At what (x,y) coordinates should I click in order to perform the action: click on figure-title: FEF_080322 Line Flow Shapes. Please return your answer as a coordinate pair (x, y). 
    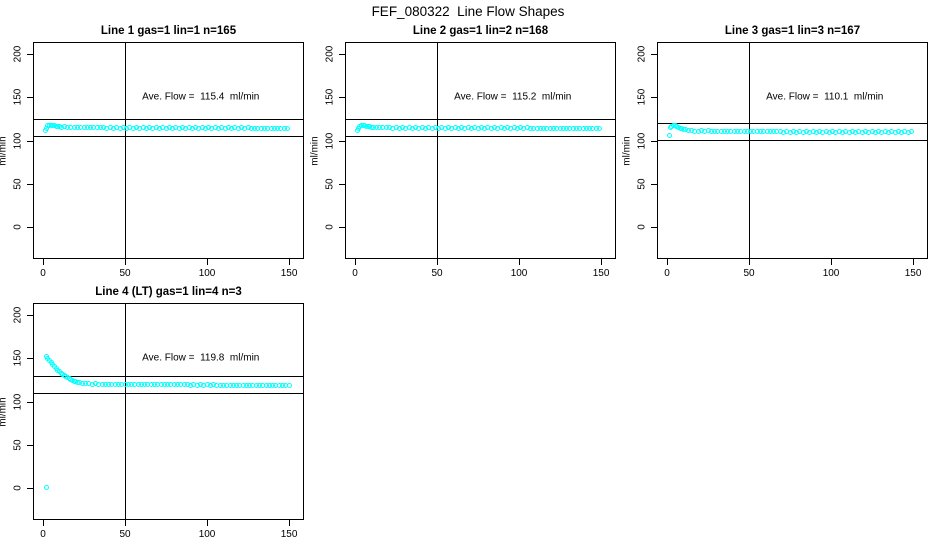
    Looking at the image, I should click on (468, 11).